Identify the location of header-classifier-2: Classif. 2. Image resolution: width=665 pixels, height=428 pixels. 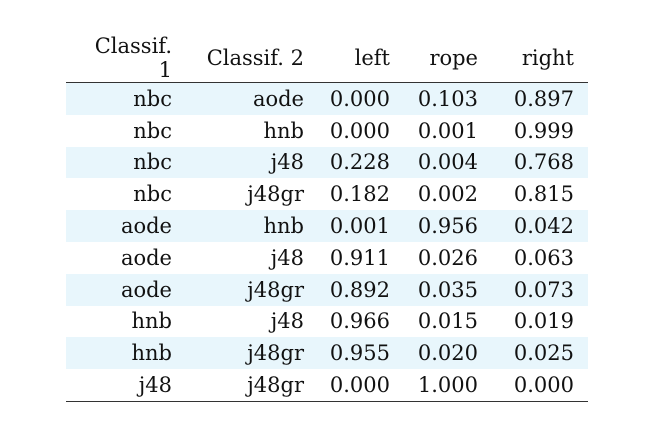
(252, 58).